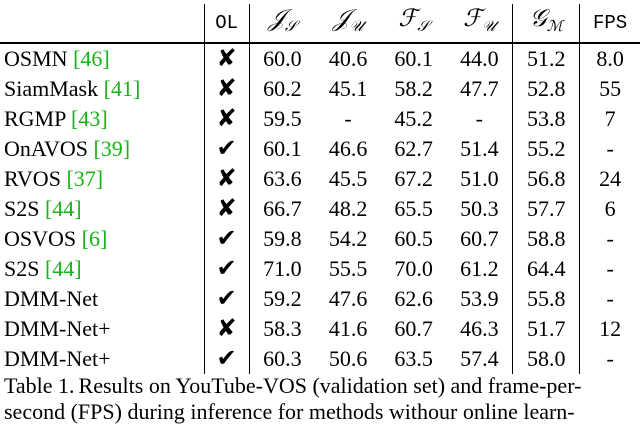 Image resolution: width=640 pixels, height=429 pixels. What do you see at coordinates (546, 269) in the screenshot?
I see `g-mean-cell: 64.4` at bounding box center [546, 269].